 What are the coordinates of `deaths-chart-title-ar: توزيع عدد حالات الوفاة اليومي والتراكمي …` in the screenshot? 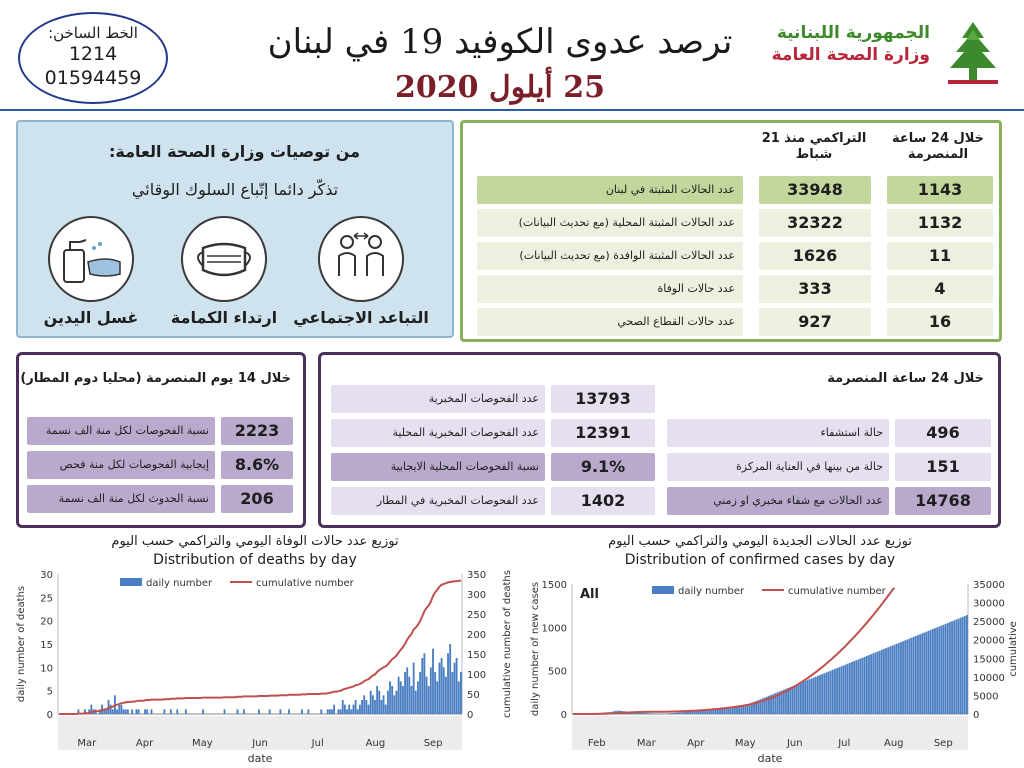 It's located at (255, 541).